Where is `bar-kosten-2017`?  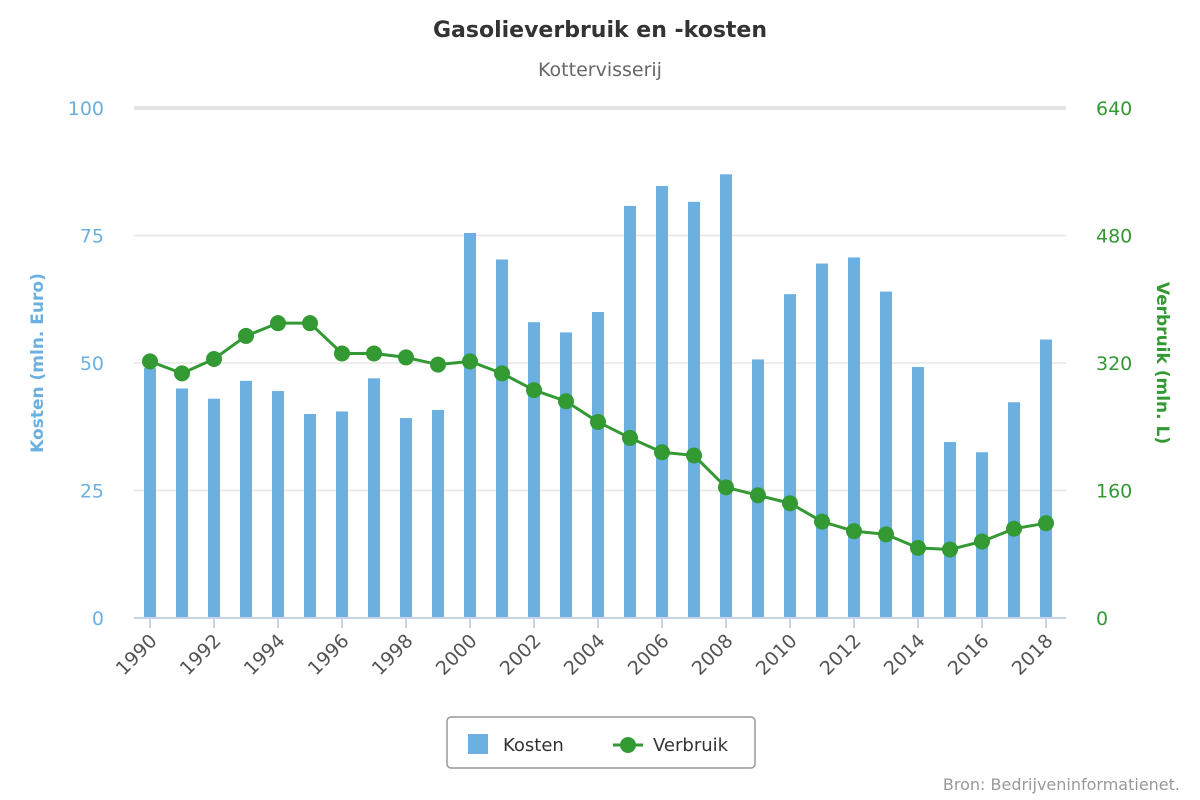 bar-kosten-2017 is located at coordinates (1014, 510).